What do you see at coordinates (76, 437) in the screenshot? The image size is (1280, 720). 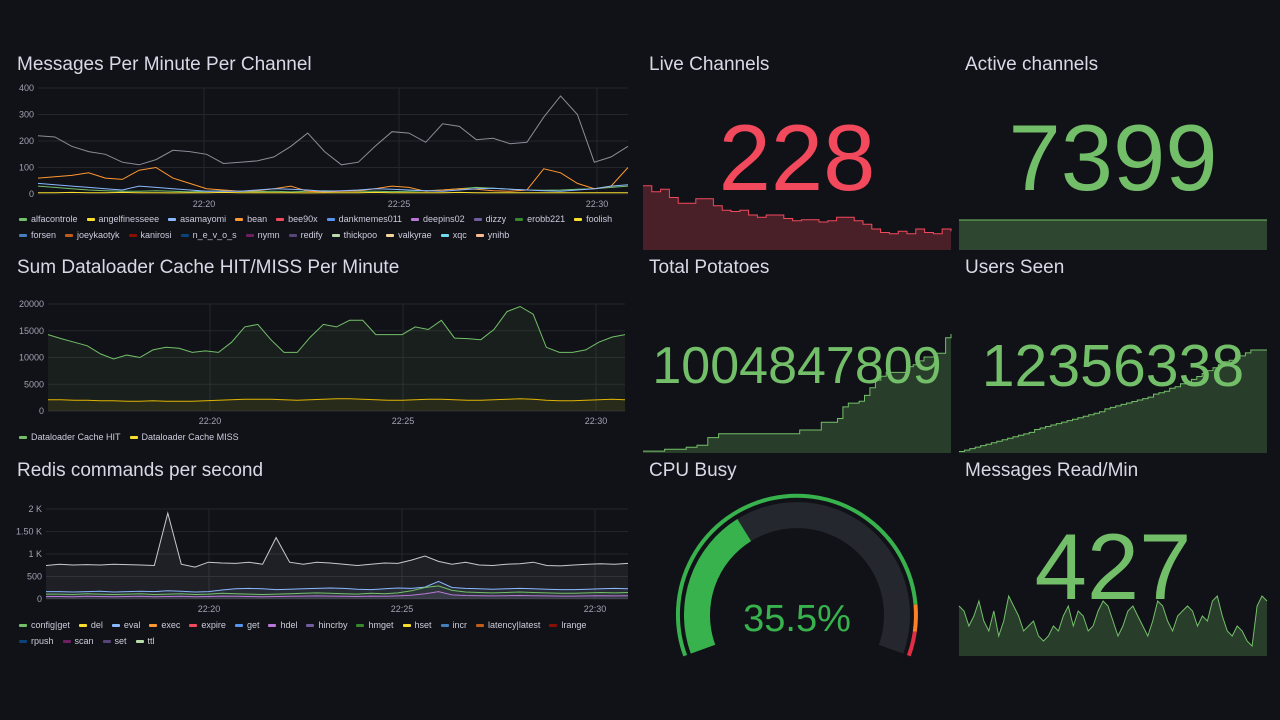 I see `legend-label: Dataloader Cache HIT` at bounding box center [76, 437].